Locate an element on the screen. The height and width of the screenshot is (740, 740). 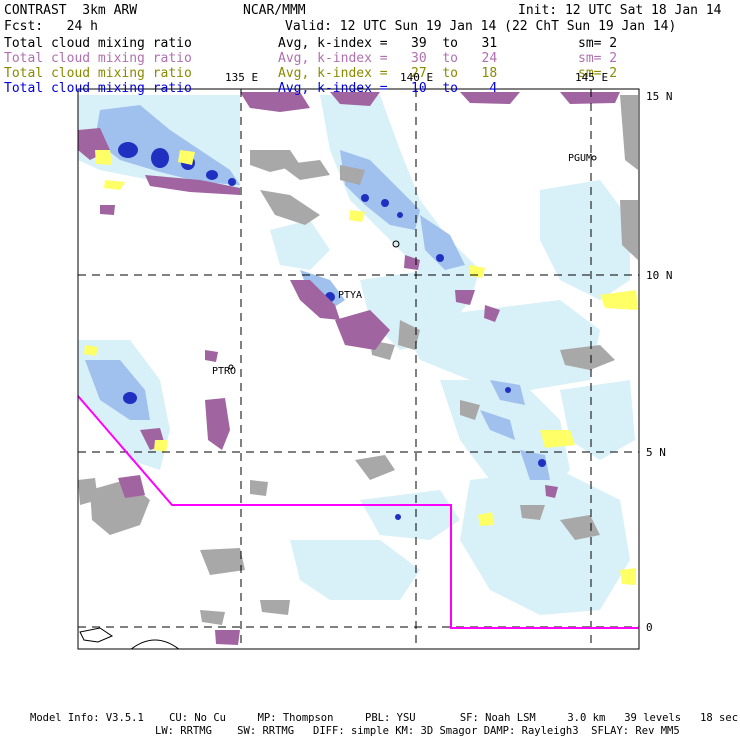
field-name-1: Total cloud mixing ratio is located at coordinates (98, 43).